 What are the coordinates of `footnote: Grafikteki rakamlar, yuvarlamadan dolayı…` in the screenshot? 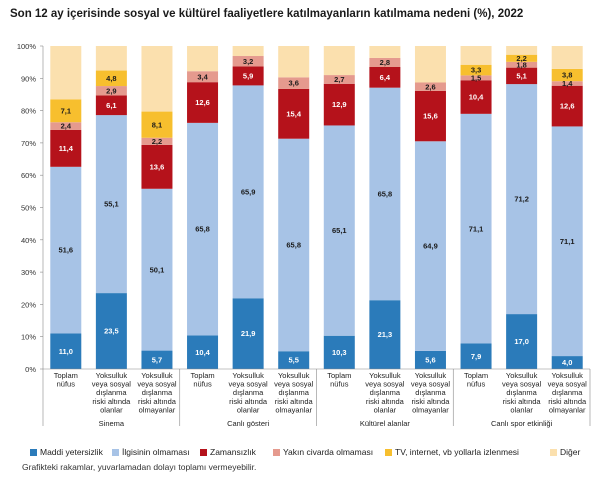 It's located at (139, 467).